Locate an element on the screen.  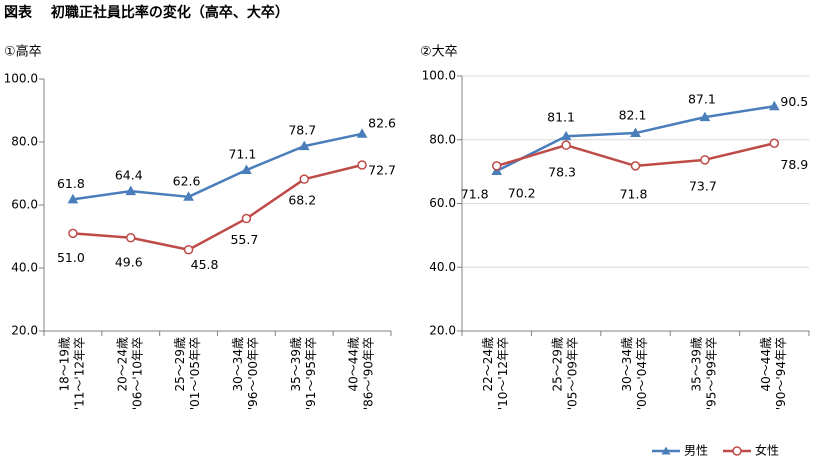
uni-y-tick-label: 20.0 is located at coordinates (442, 331).